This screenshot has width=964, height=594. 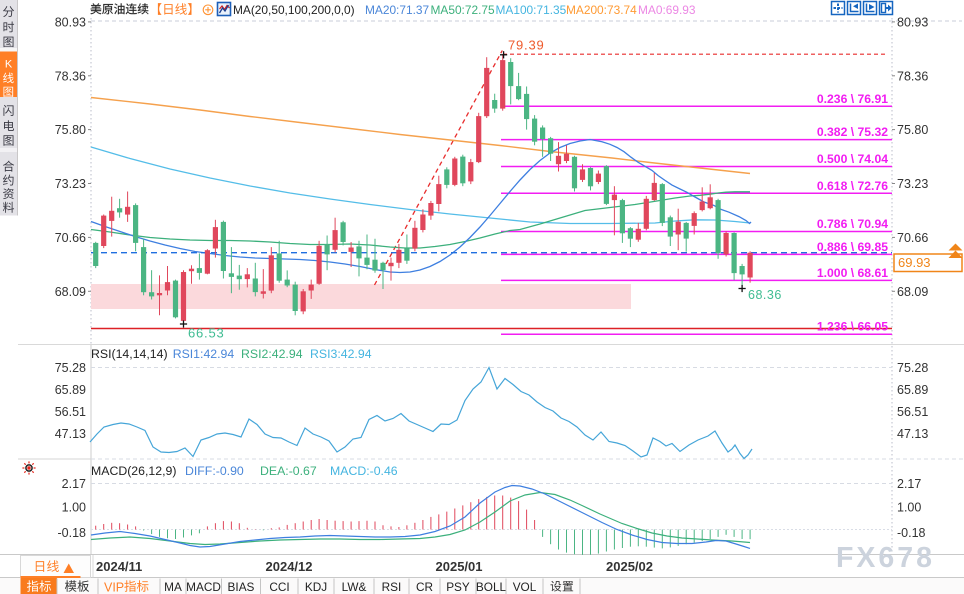 What do you see at coordinates (354, 587) in the screenshot?
I see `svg-text: LW&` at bounding box center [354, 587].